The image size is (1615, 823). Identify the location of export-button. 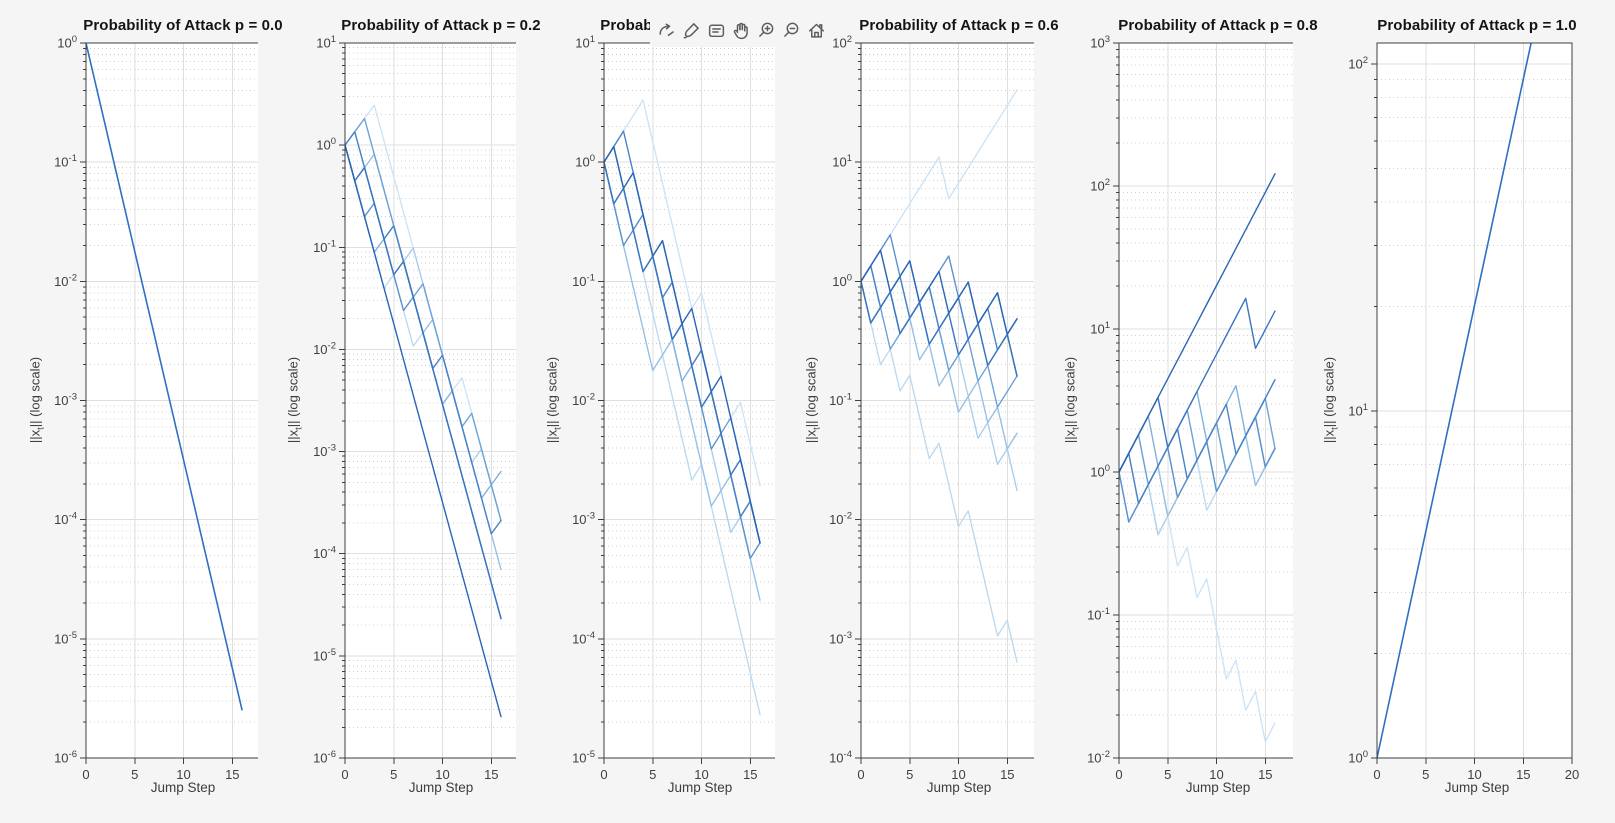
(666, 30).